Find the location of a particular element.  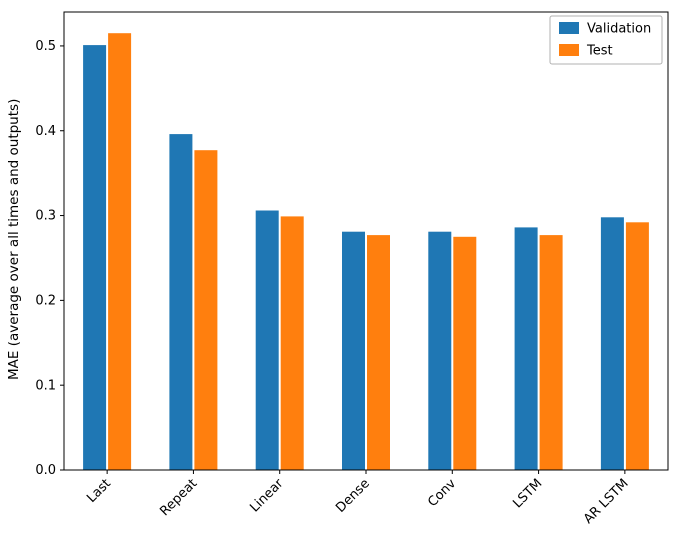

bar-test-last is located at coordinates (120, 251).